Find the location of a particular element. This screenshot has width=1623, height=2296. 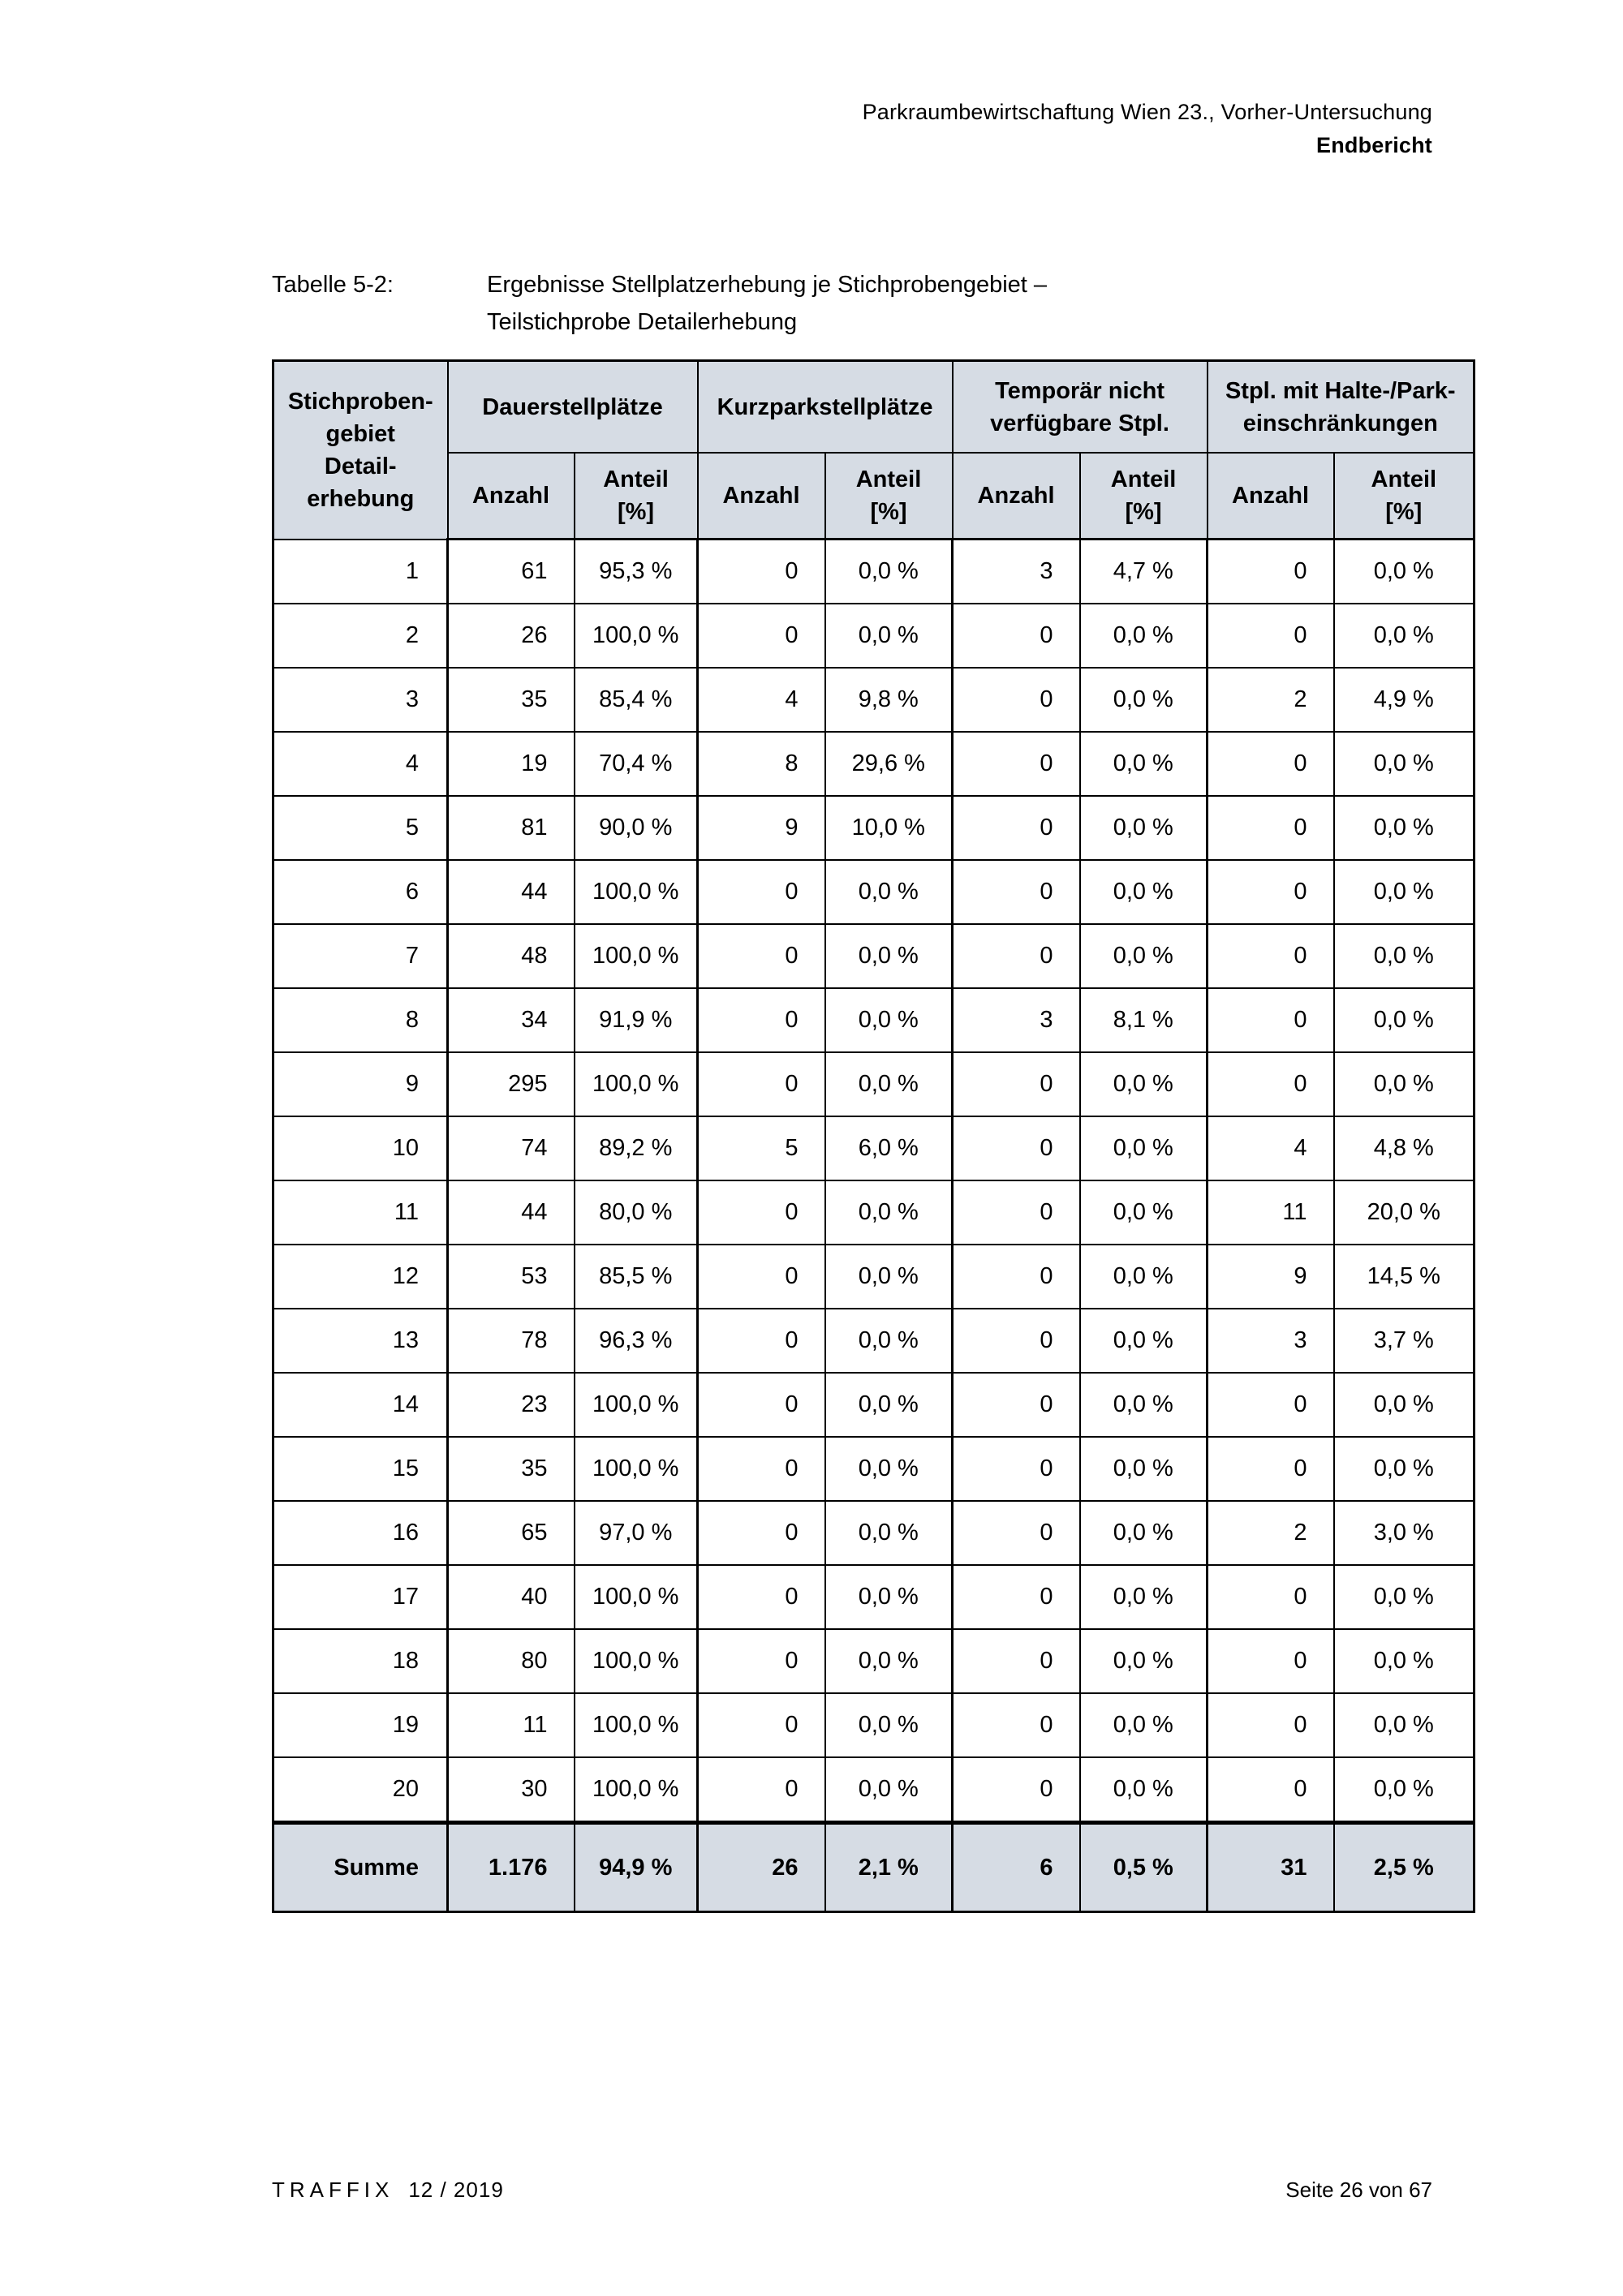

table-row: 12 53 85,5 % 0 0,0 % 0 0,0 % 9 14,5 % is located at coordinates (873, 1276).